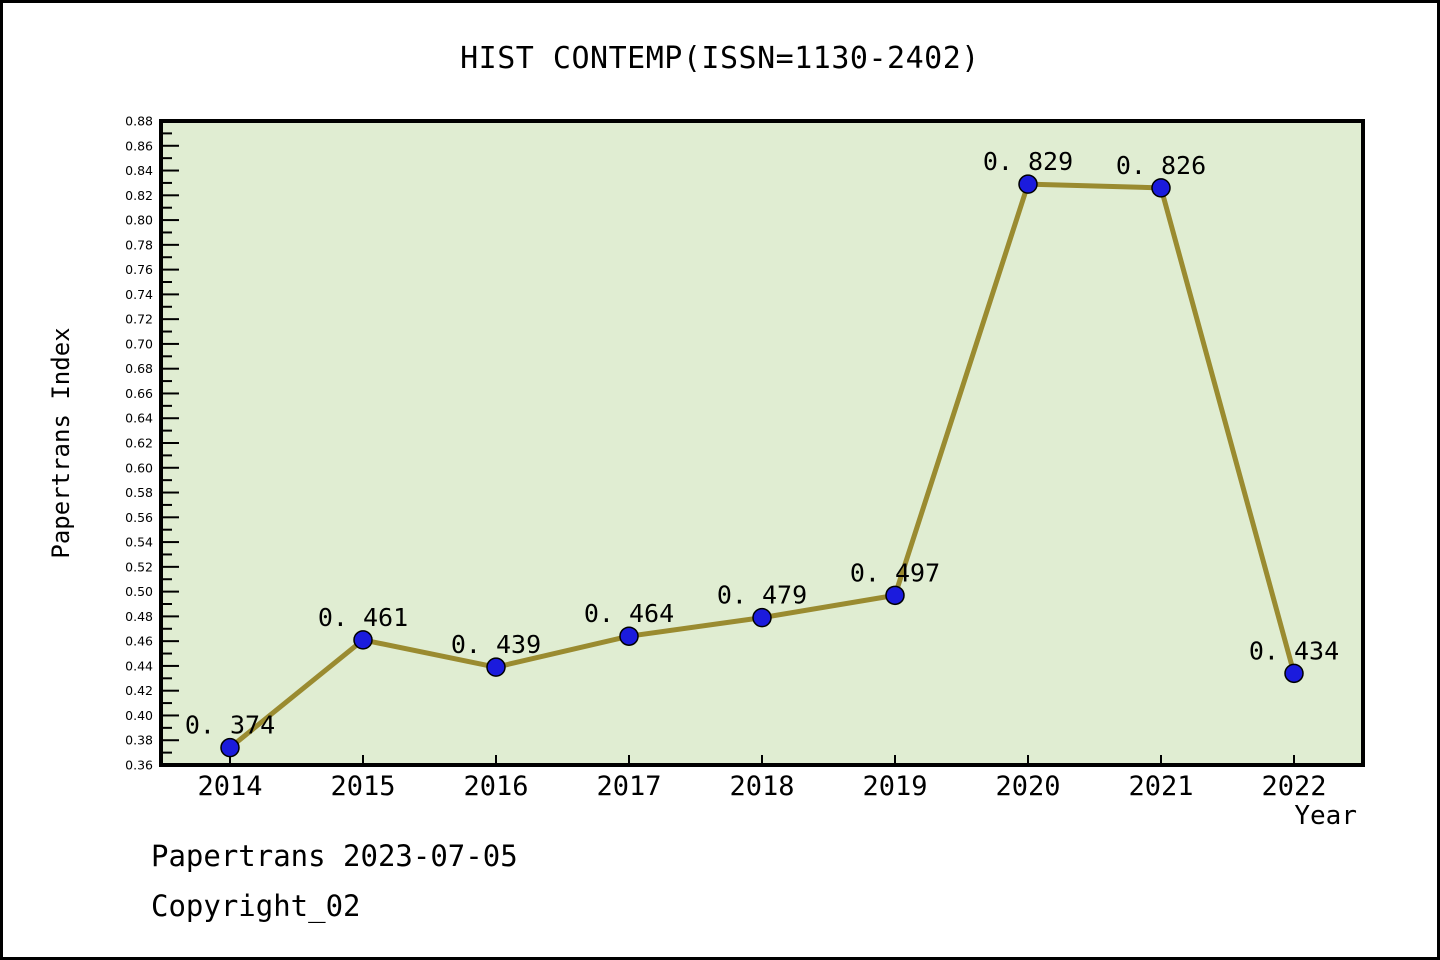  What do you see at coordinates (139, 443) in the screenshot?
I see `y-tick-label: 0.62` at bounding box center [139, 443].